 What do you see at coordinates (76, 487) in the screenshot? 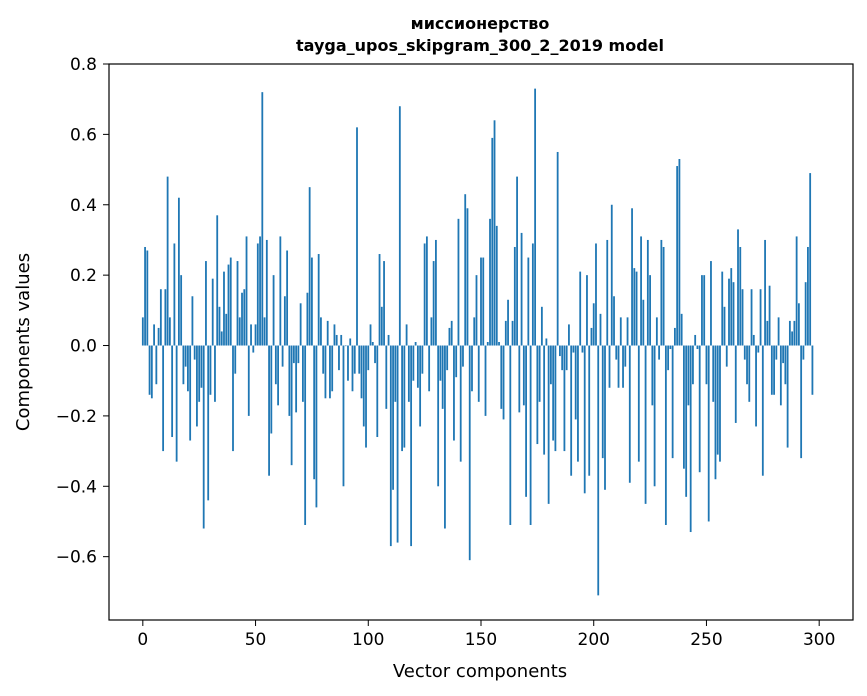
I see `y-tick-label: −0.4` at bounding box center [76, 487].